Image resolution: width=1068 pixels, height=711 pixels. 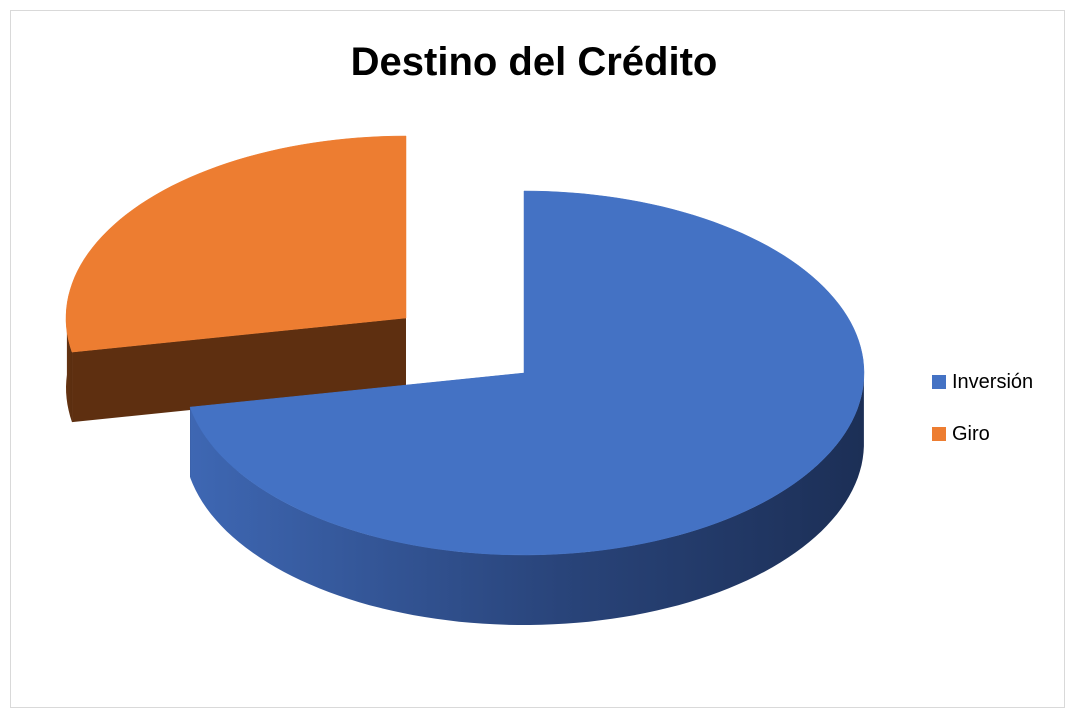 I want to click on legend-item-giro: Giro, so click(x=982, y=434).